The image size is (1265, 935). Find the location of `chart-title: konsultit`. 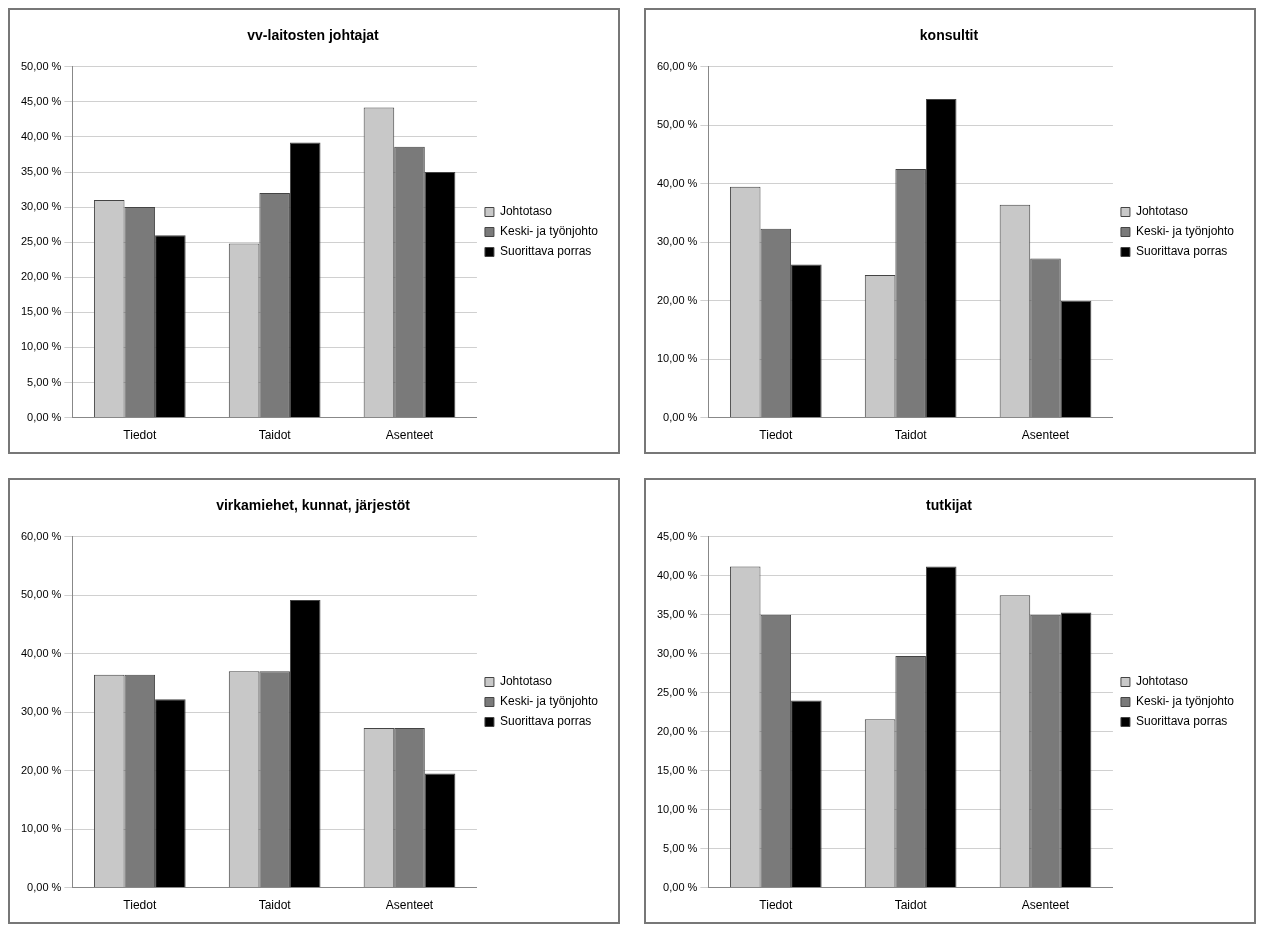

chart-title: konsultit is located at coordinates (949, 35).